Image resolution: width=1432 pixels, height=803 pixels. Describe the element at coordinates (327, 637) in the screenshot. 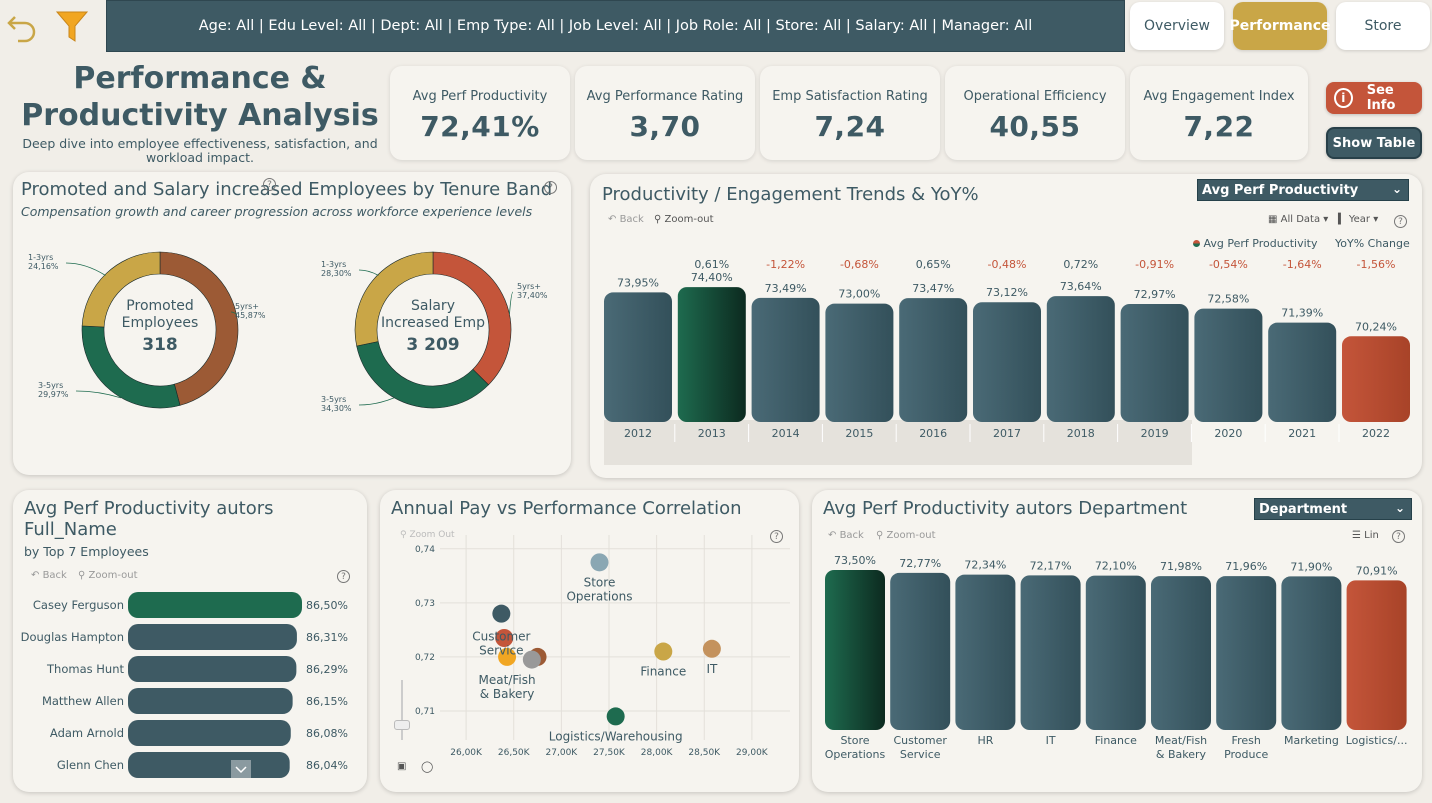

I see `employee-value: 86,31%` at that location.